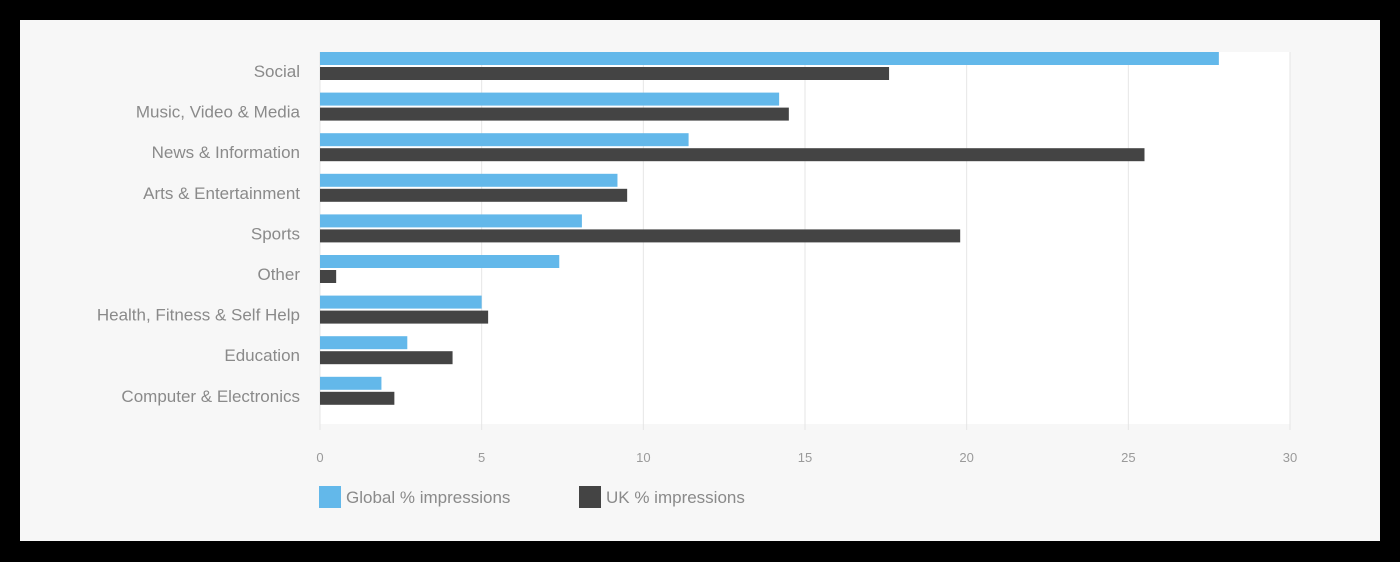 This screenshot has width=1400, height=562. Describe the element at coordinates (198, 315) in the screenshot. I see `category-label: Health, Fitness & Self Help` at that location.